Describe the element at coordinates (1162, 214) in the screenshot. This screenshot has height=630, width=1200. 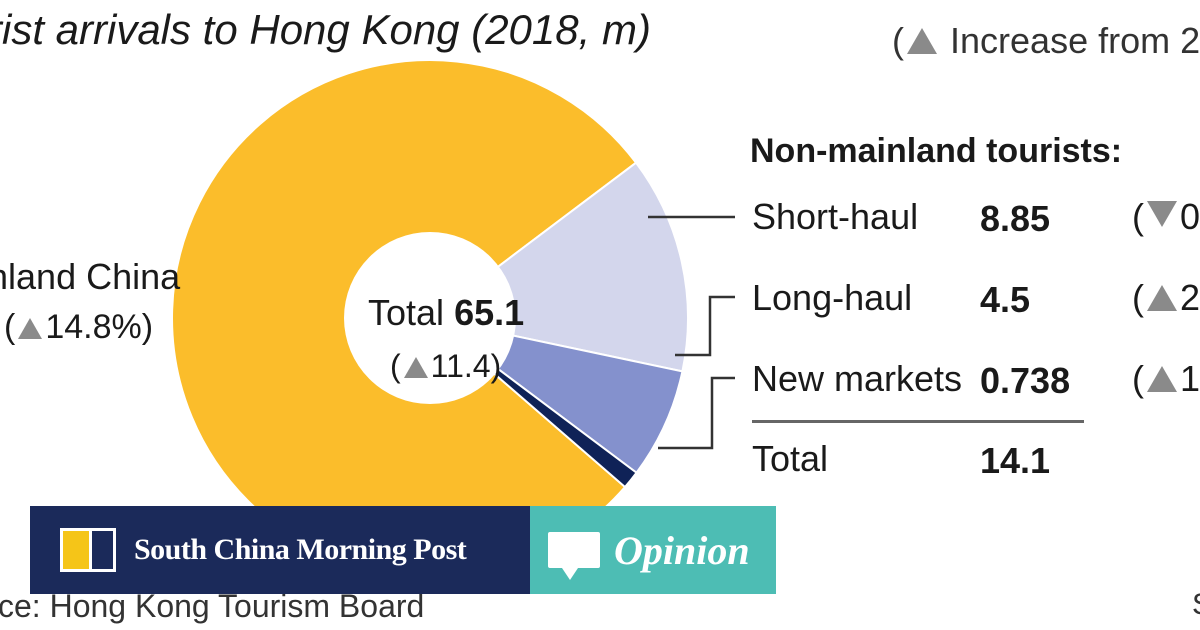
I see `down-triangle-icon` at that location.